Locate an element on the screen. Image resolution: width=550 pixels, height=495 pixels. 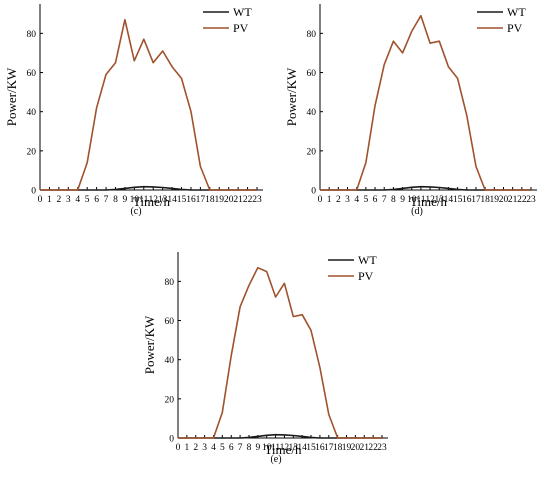
panel-caption: (c) is located at coordinates (135, 211).